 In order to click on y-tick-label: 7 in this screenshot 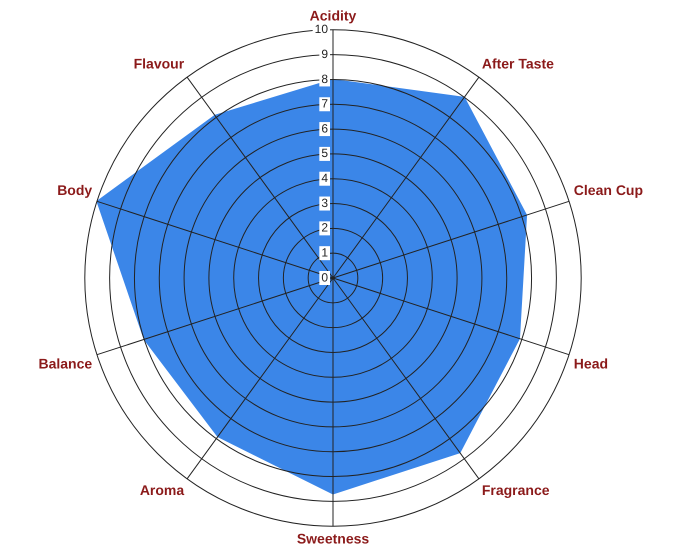, I will do `click(324, 103)`.